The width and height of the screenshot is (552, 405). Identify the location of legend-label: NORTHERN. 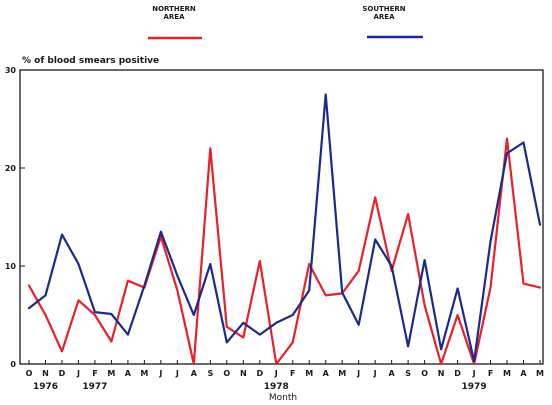
(174, 9).